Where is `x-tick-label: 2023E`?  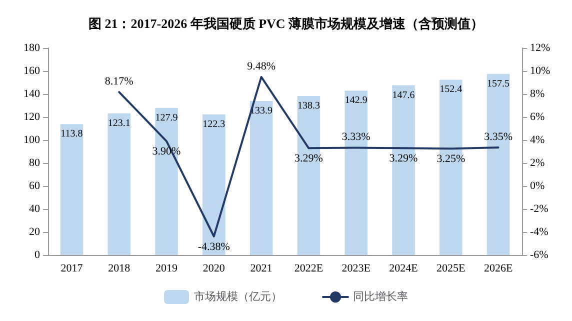
x-tick-label: 2023E is located at coordinates (356, 268).